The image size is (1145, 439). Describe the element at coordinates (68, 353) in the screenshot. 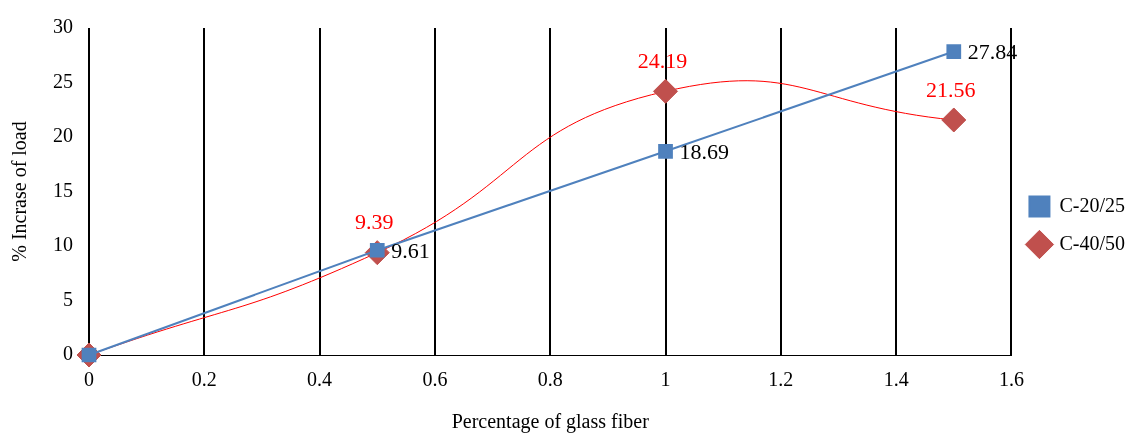

I see `y-tick-label: 0` at that location.